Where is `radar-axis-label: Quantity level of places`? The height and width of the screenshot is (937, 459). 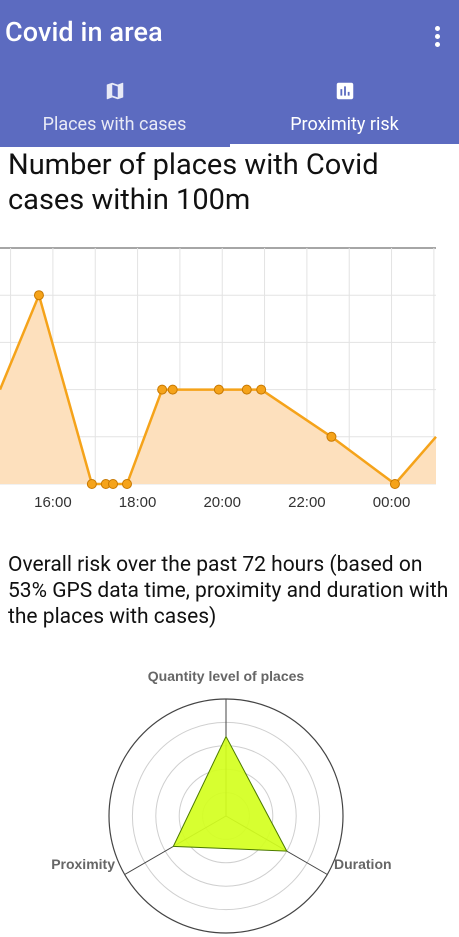 radar-axis-label: Quantity level of places is located at coordinates (226, 676).